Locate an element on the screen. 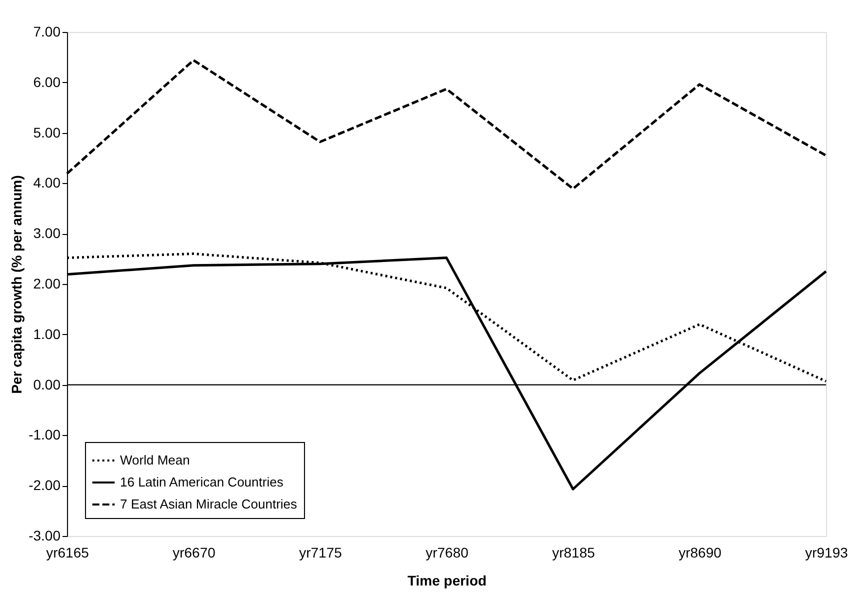 This screenshot has width=868, height=598. x-tick-label: yr6165 is located at coordinates (68, 552).